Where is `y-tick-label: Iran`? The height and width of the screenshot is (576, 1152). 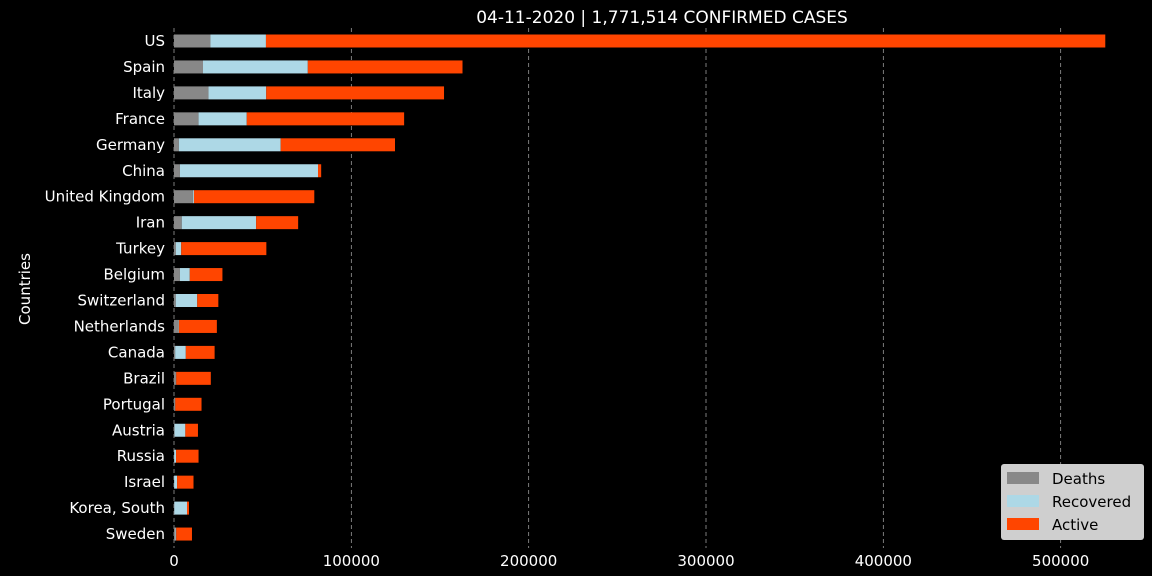 y-tick-label: Iran is located at coordinates (150, 223).